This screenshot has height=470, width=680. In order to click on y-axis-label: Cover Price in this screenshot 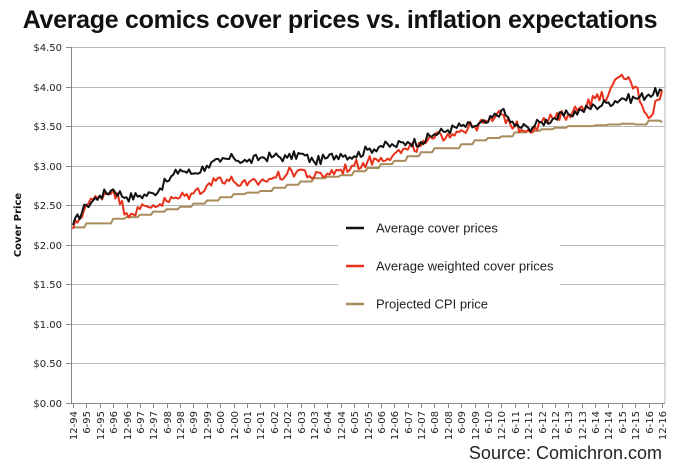, I will do `click(18, 225)`.